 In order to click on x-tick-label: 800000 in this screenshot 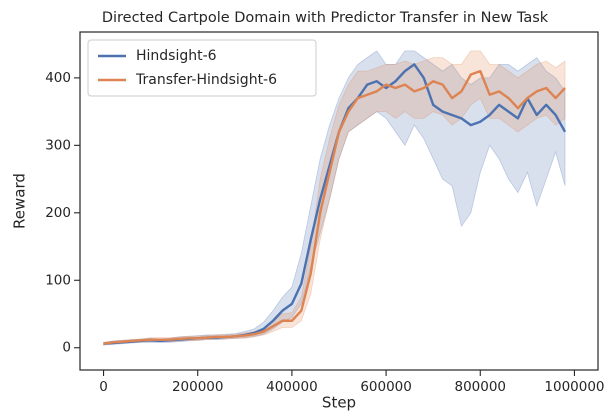, I will do `click(480, 387)`.